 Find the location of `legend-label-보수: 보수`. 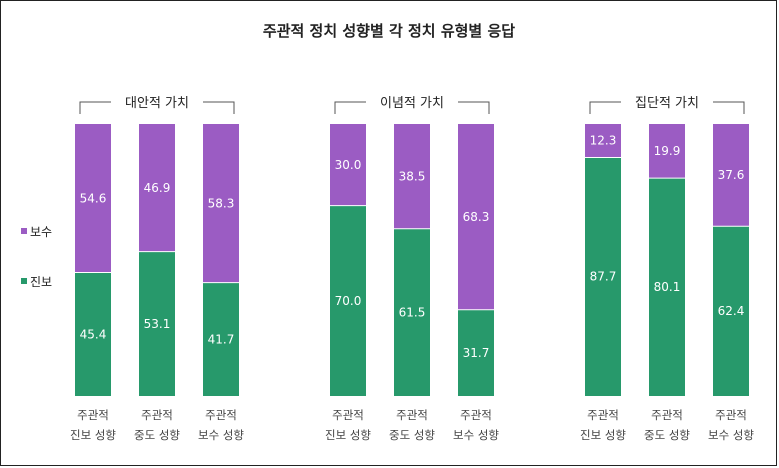

legend-label-보수: 보수 is located at coordinates (41, 232).